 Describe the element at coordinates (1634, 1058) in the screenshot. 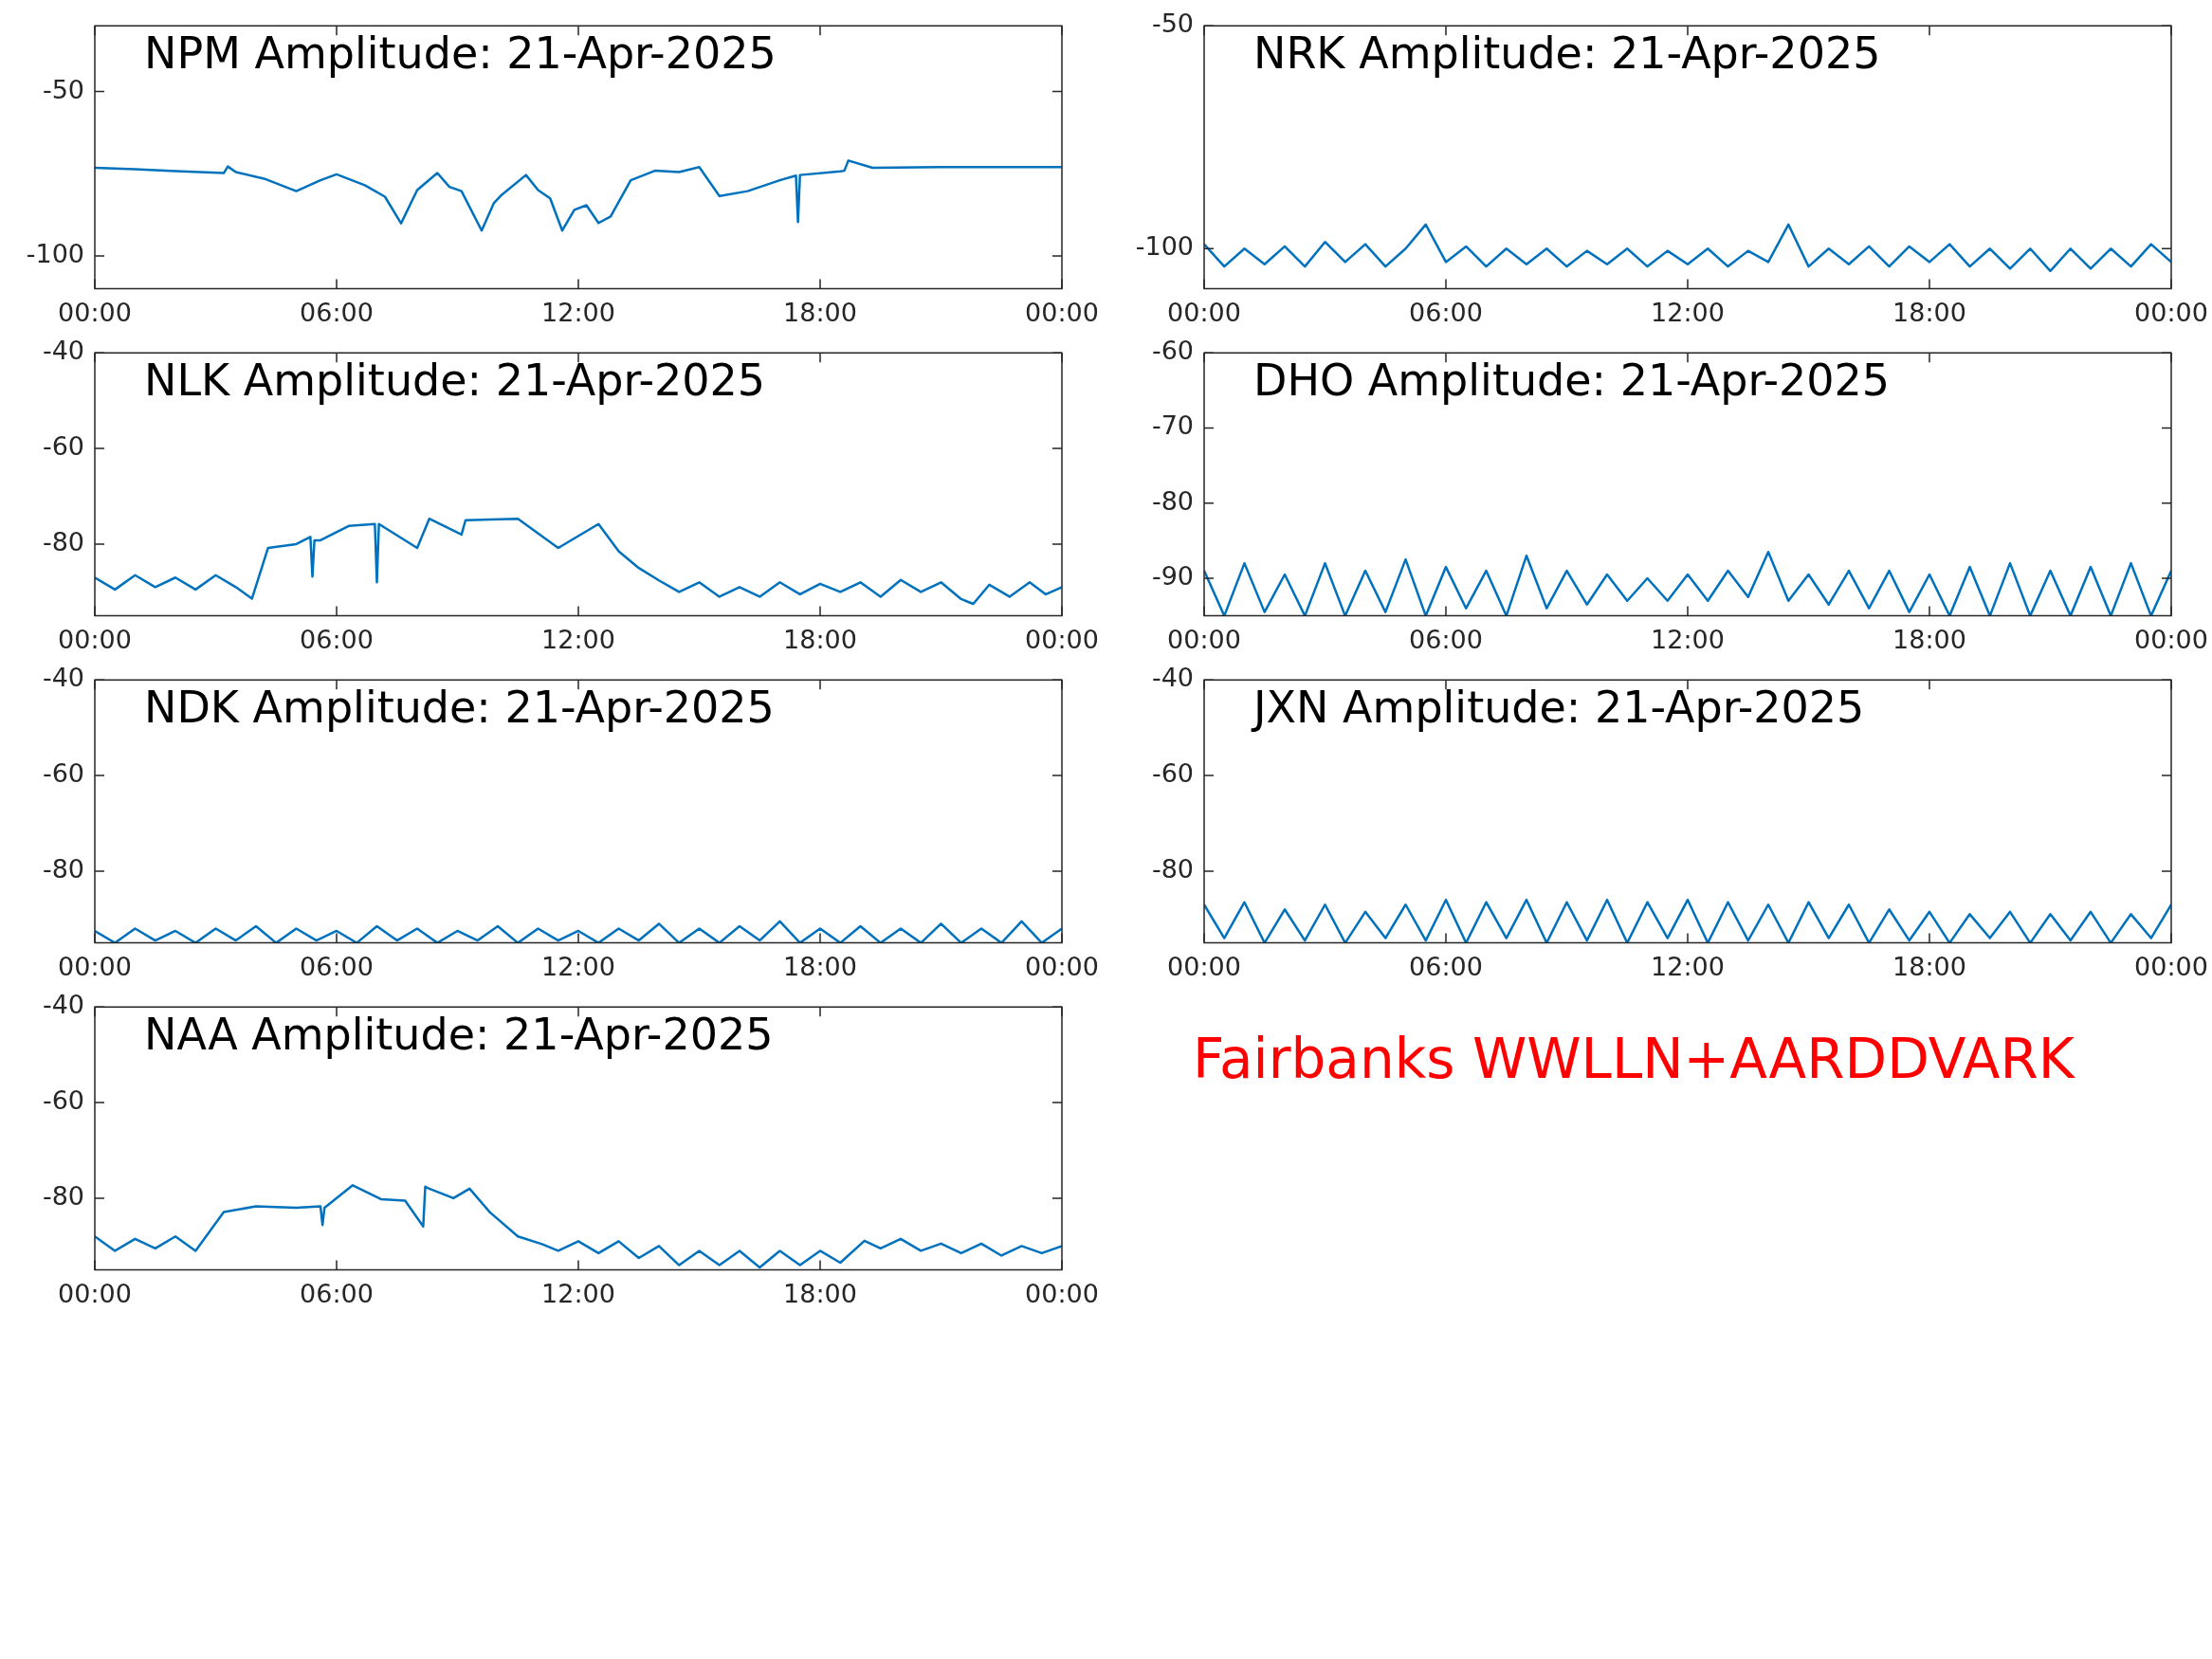

I see `text: Fairbanks WWLLN+AARDDVARK` at that location.